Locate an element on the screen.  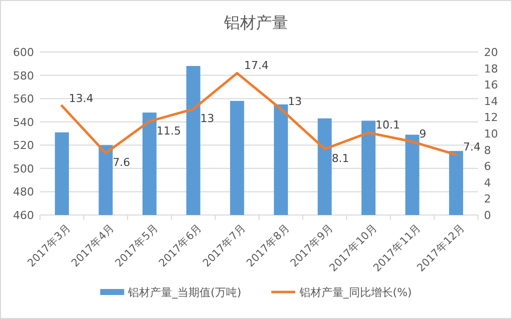
data-label: 10.1 is located at coordinates (388, 125).